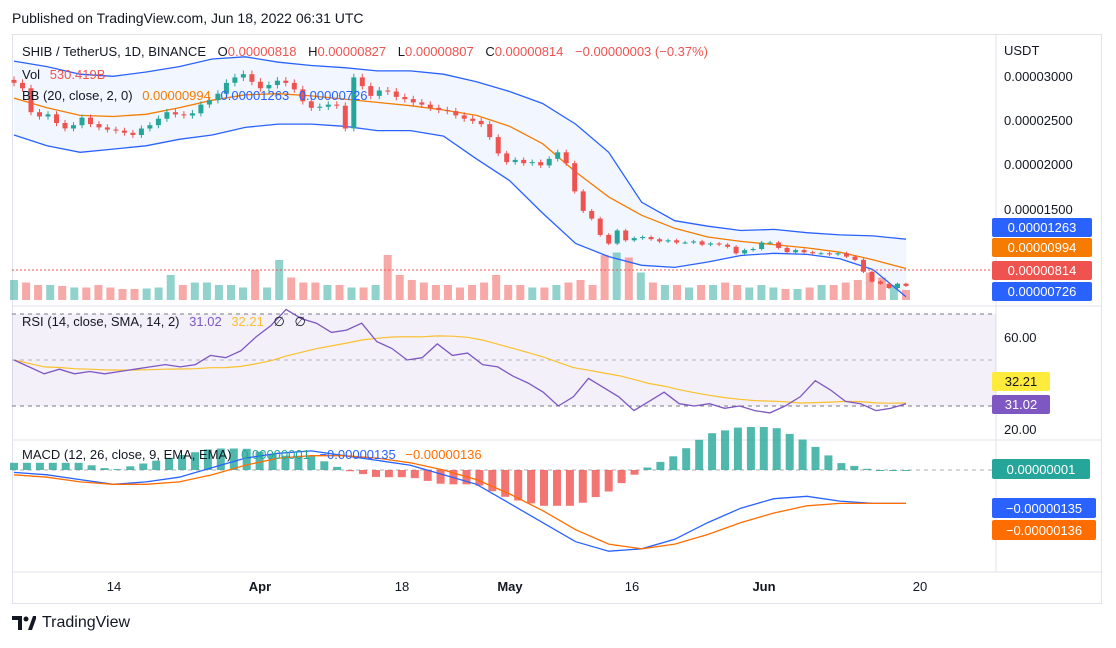 The image size is (1116, 648). Describe the element at coordinates (31, 74) in the screenshot. I see `volume-label: Vol` at that location.